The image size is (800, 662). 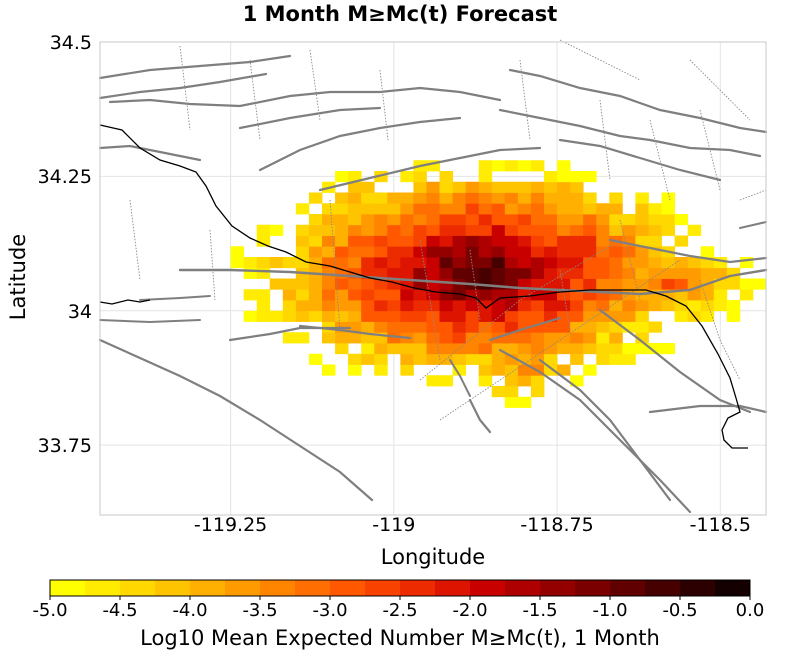 I want to click on chart-title: 1 Month M≥Mc(t) Forecast, so click(x=400, y=14).